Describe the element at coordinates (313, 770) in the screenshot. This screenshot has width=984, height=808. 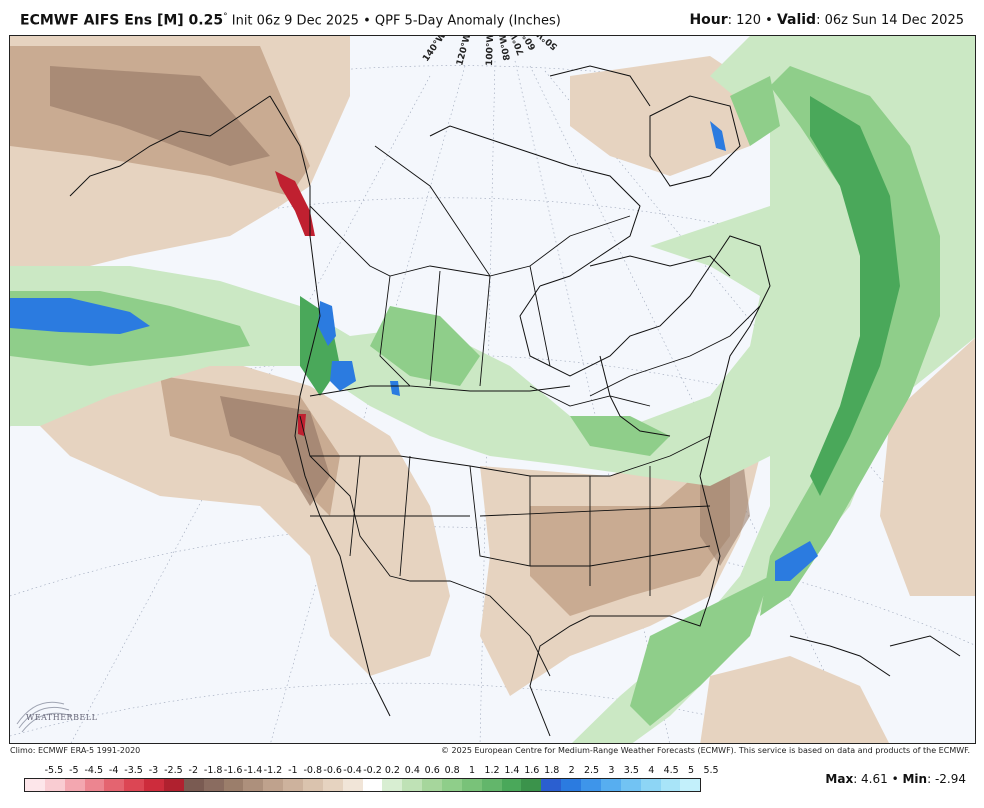
I see `colorbar-tick-label: -0.8` at that location.